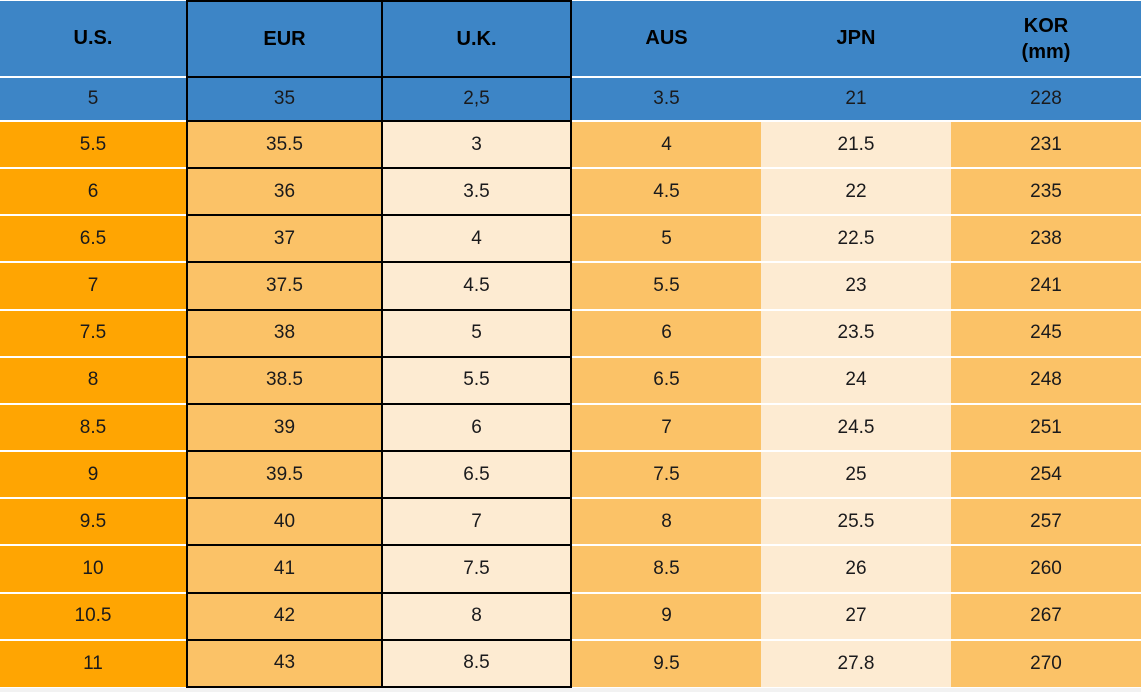 Image resolution: width=1141 pixels, height=692 pixels. I want to click on table-row: 6.5 37 4 5 22.5 238, so click(570, 239).